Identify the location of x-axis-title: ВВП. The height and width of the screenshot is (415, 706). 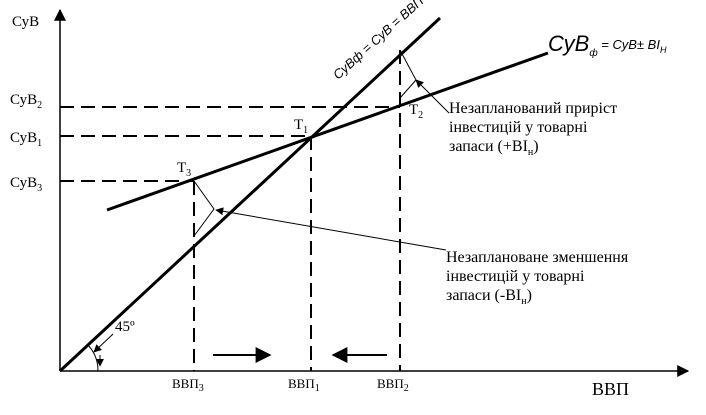
(610, 389).